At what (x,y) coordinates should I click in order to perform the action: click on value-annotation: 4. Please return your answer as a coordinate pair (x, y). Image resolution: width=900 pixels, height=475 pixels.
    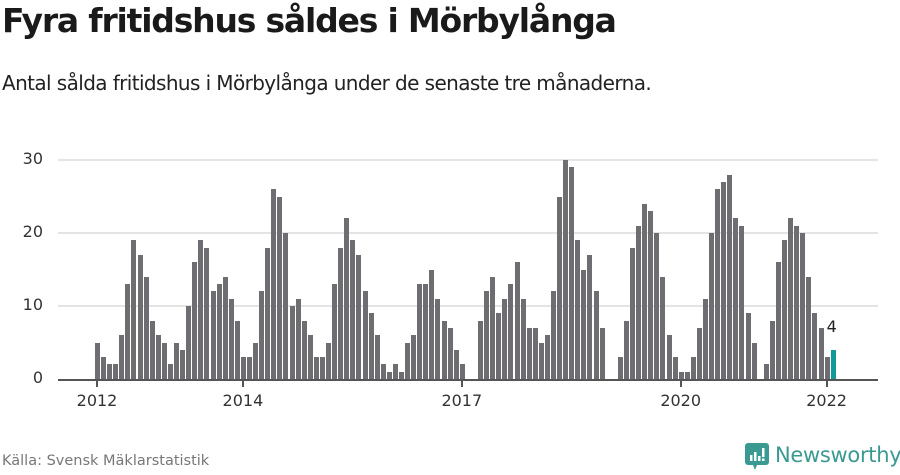
    Looking at the image, I should click on (831, 326).